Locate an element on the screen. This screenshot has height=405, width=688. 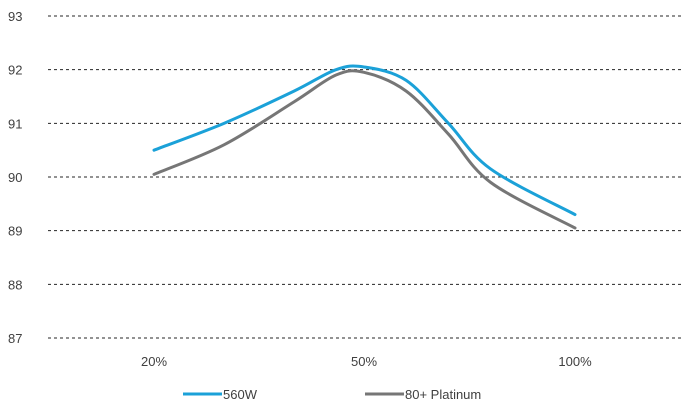
y-axis-tick-labels: 87 88 89 90 91 92 93 is located at coordinates (15, 177).